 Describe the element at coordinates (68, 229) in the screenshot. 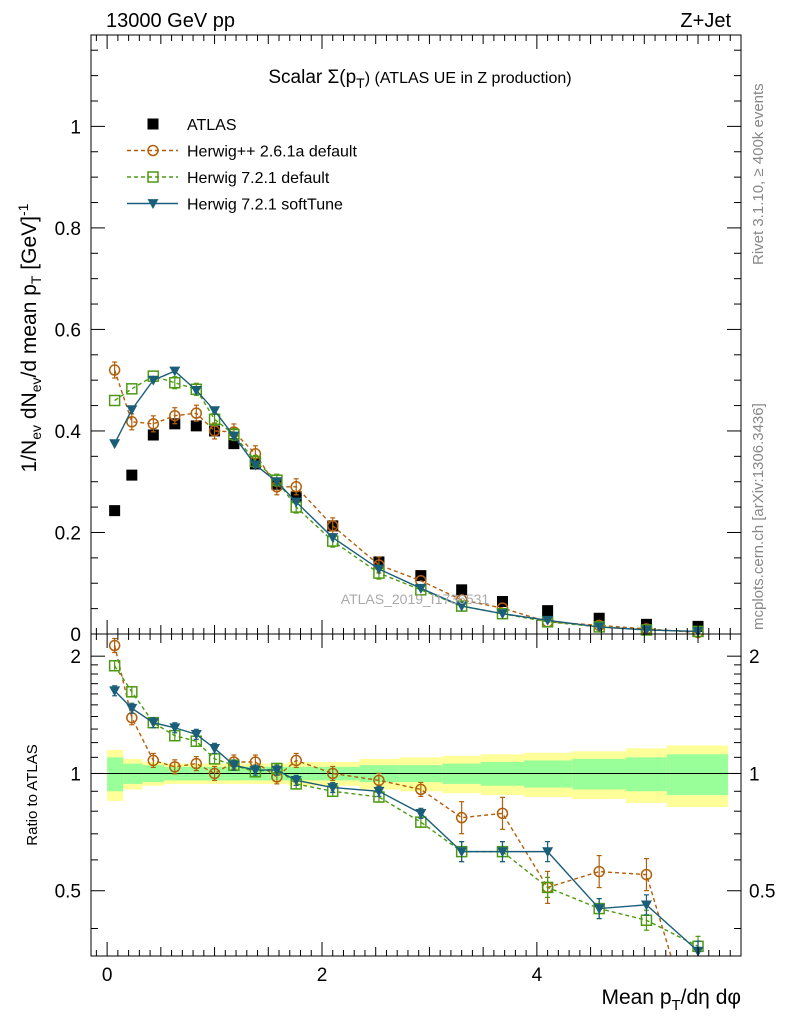

I see `main-ytick-label-4: 0.8` at that location.